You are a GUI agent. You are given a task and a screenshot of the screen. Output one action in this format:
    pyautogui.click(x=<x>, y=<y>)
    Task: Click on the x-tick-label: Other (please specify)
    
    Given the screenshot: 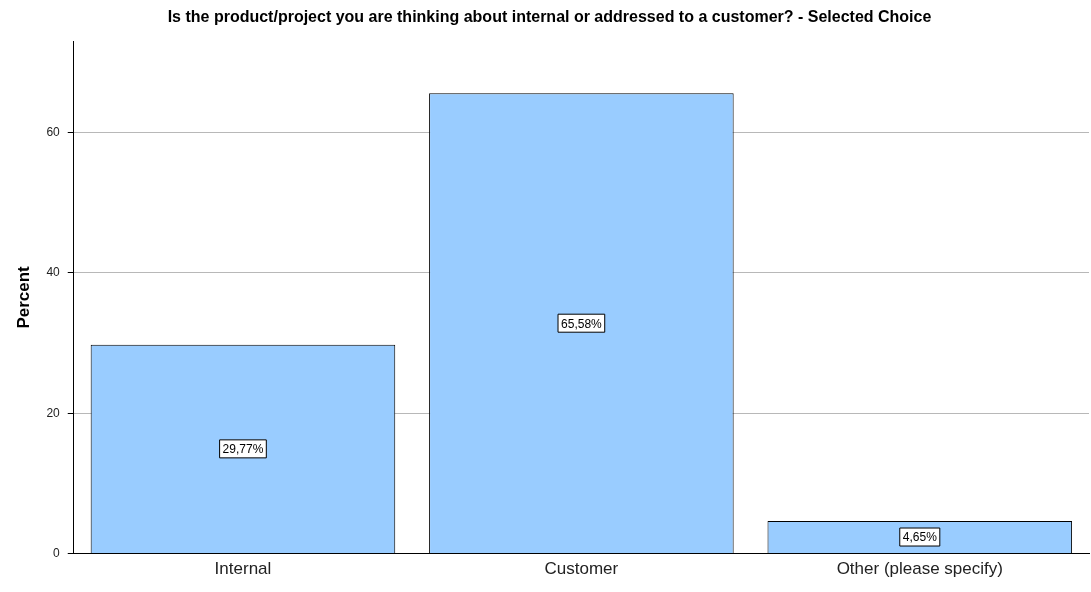 What is the action you would take?
    pyautogui.click(x=919, y=569)
    